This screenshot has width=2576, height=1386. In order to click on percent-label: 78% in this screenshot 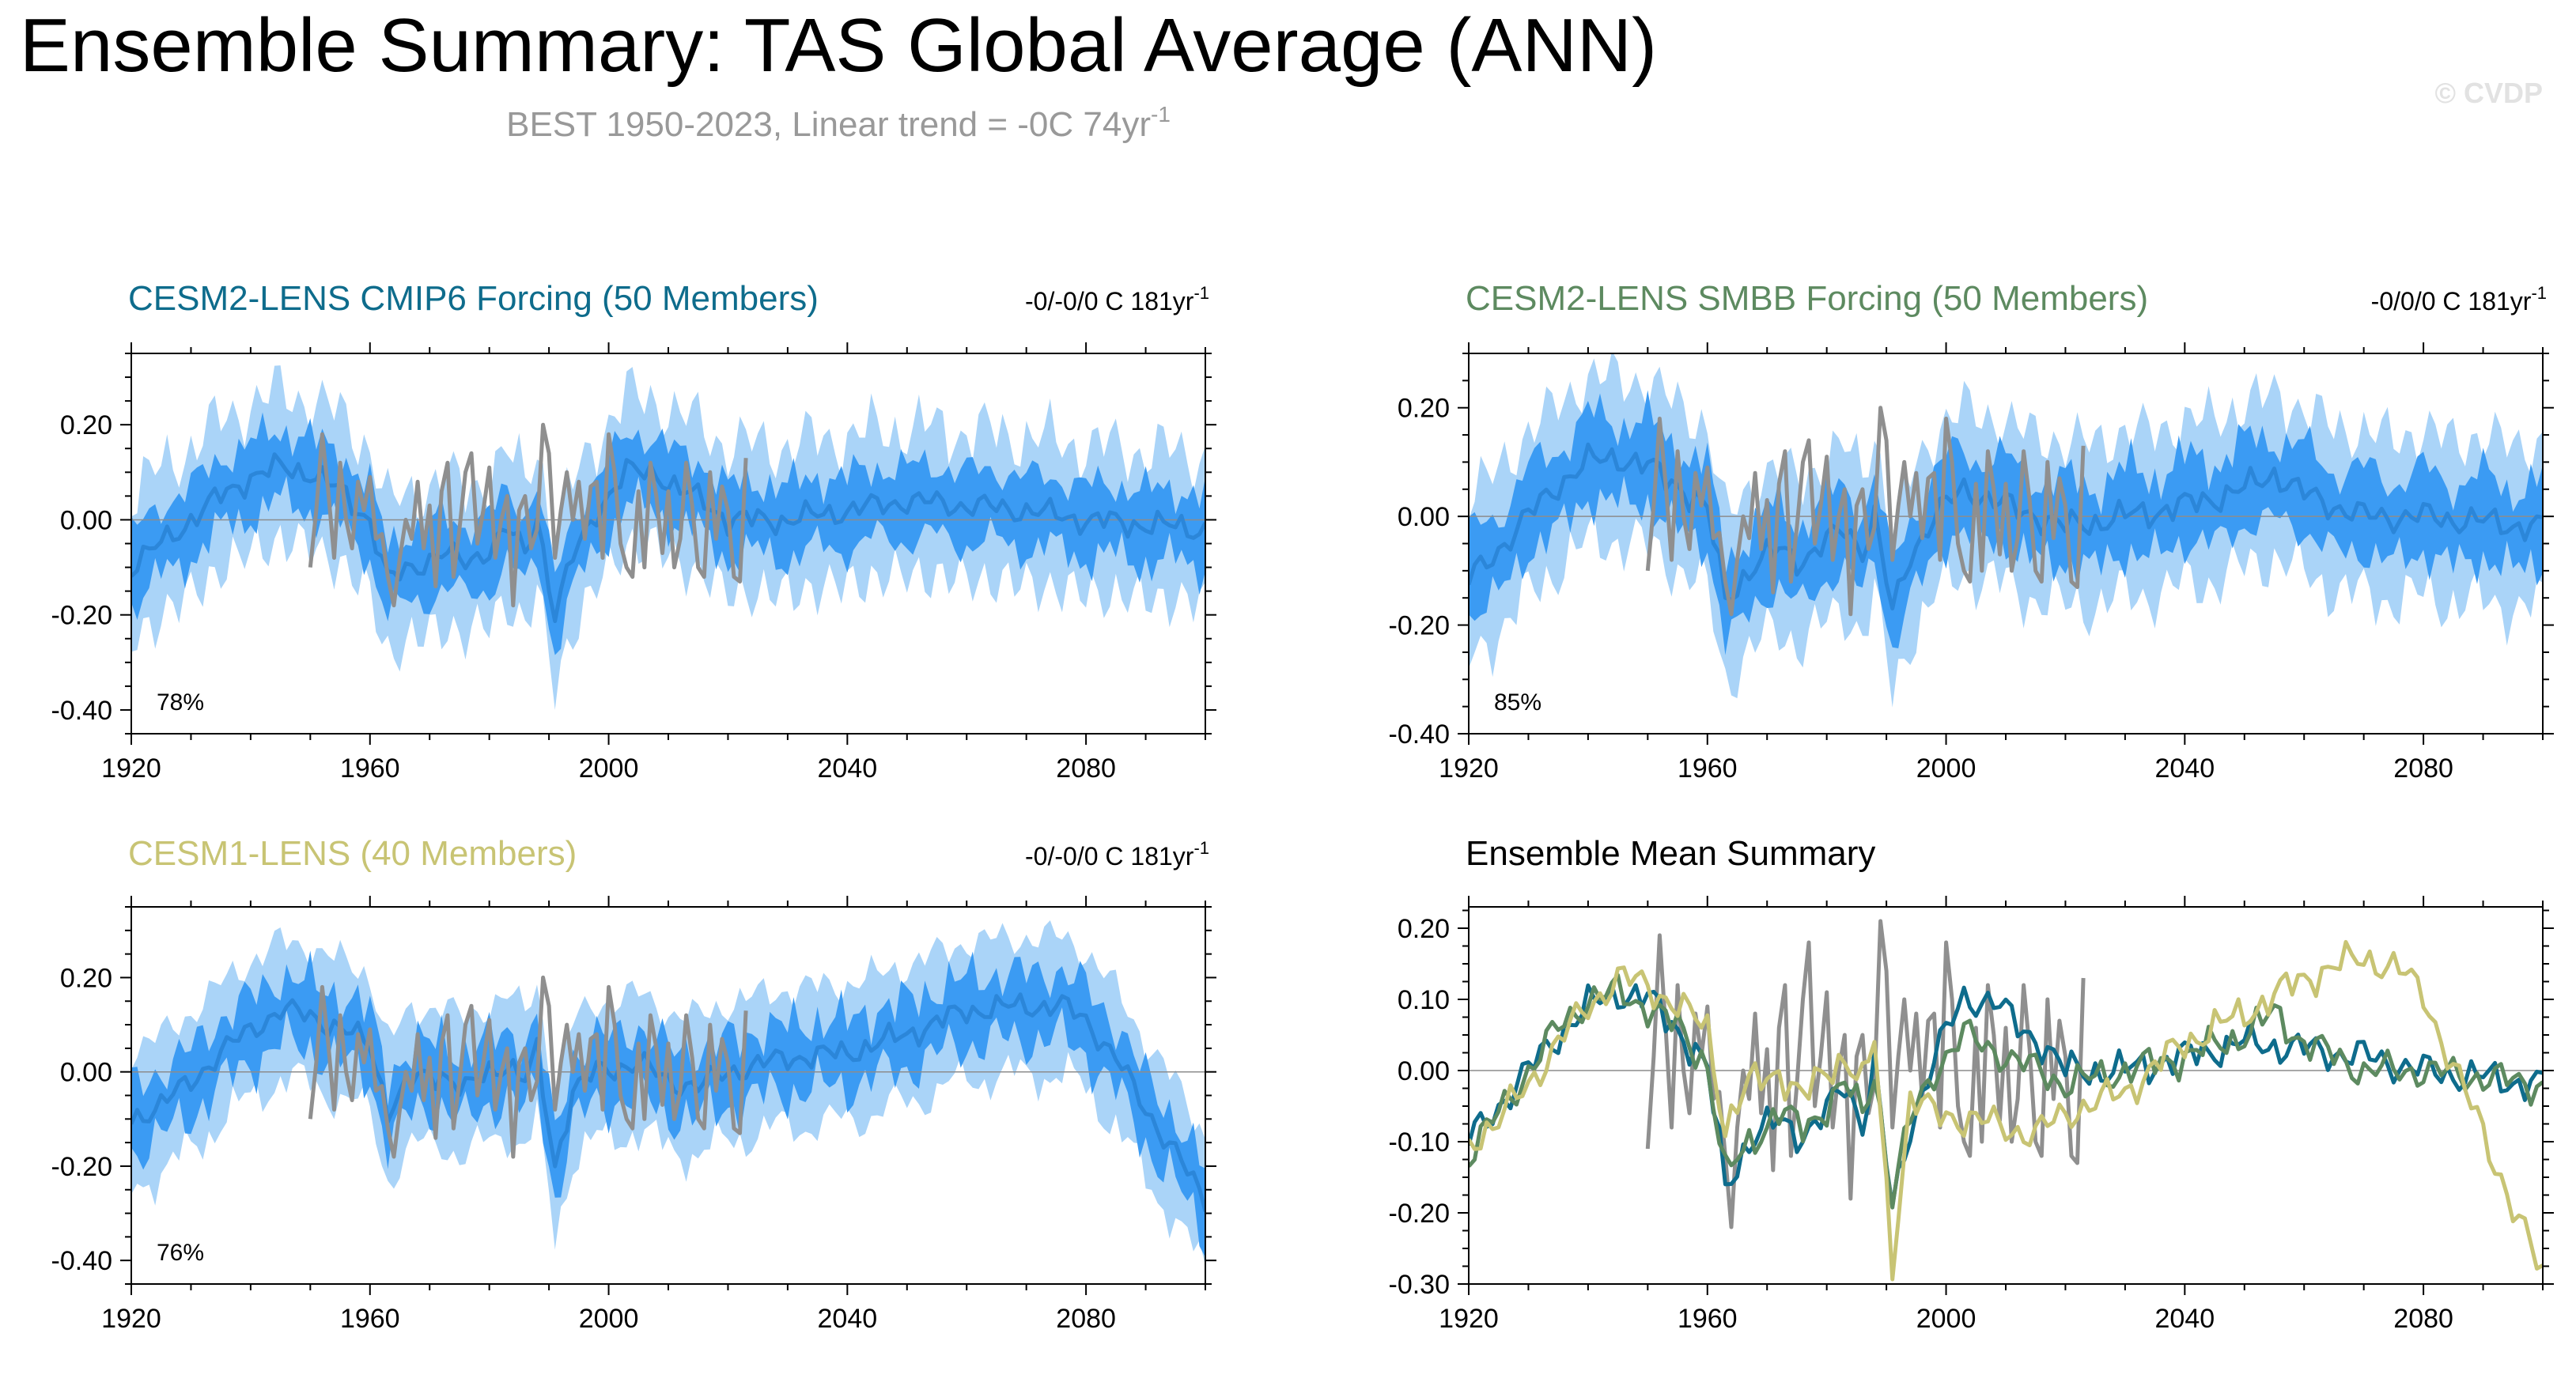, I will do `click(181, 702)`.